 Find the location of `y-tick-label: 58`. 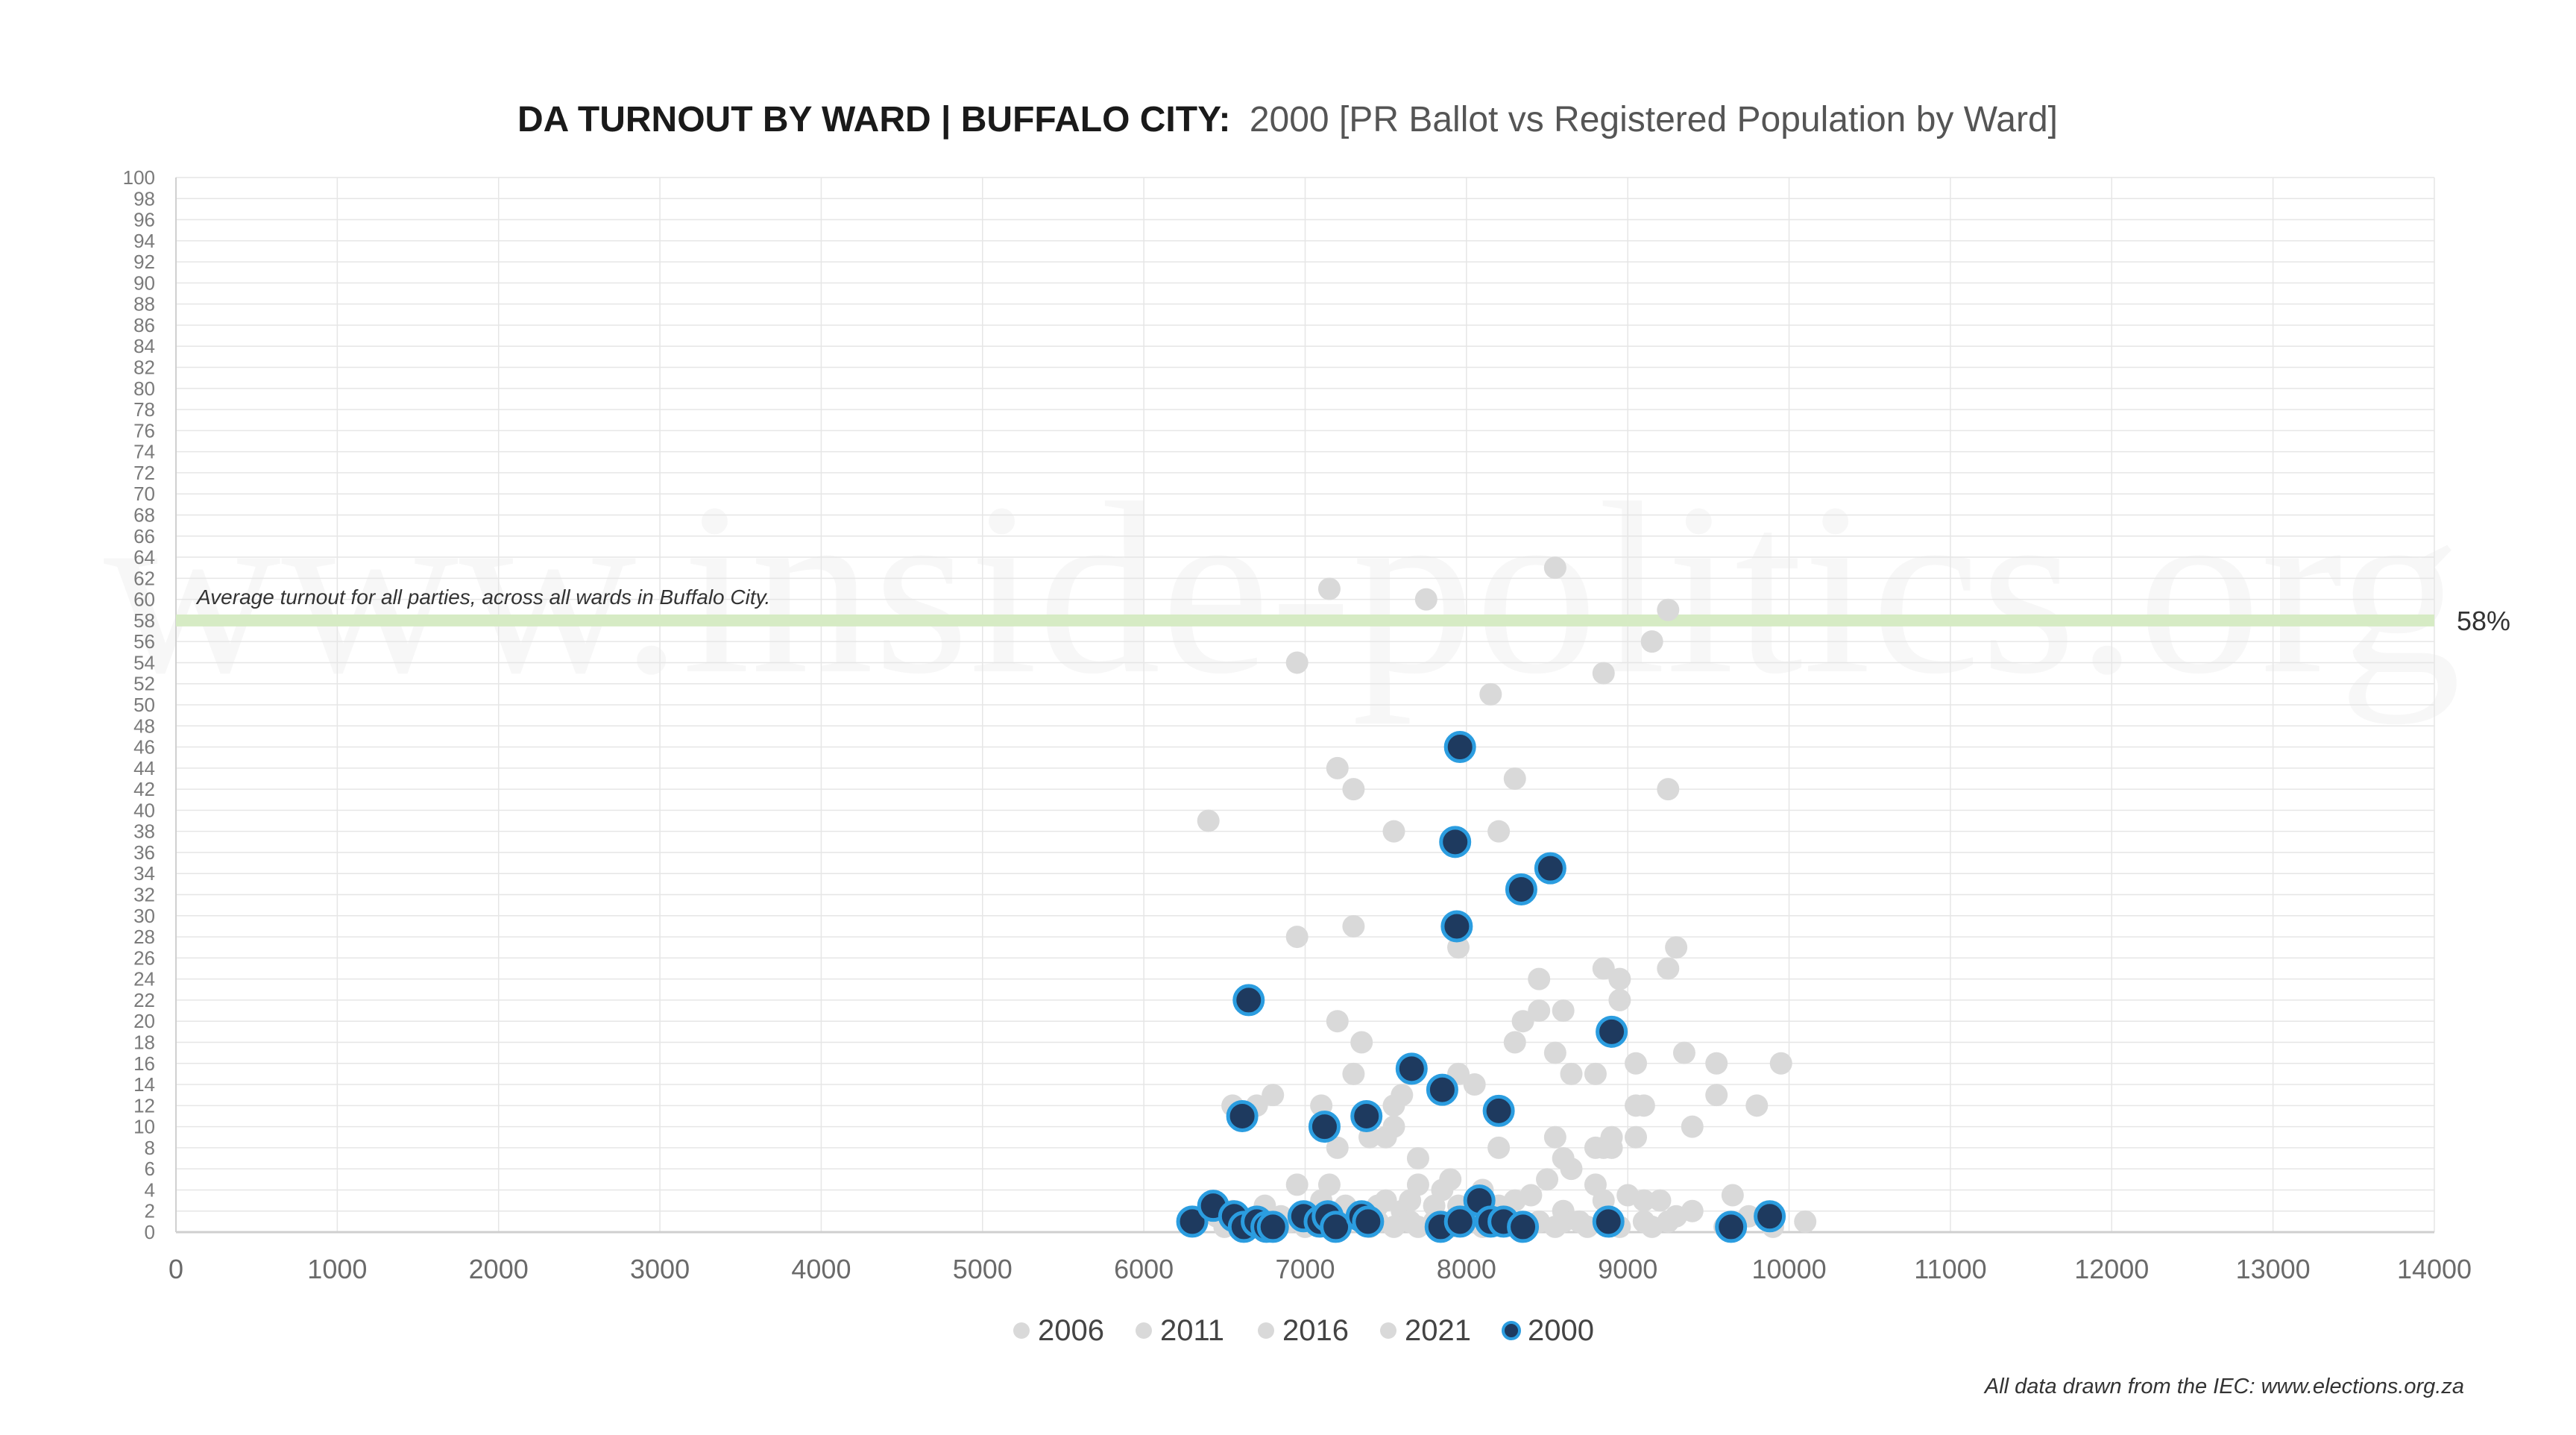

y-tick-label: 58 is located at coordinates (144, 620).